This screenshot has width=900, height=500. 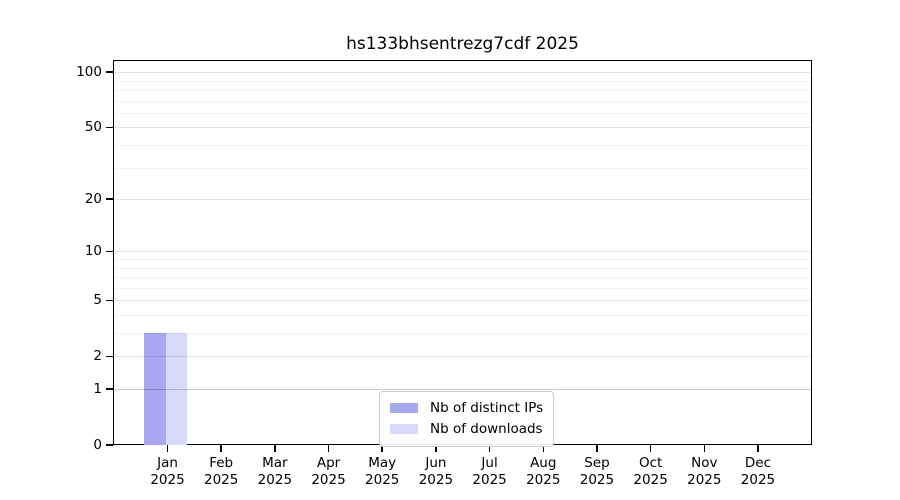 I want to click on x-axis-tick-label: Mar 2025, so click(x=275, y=472).